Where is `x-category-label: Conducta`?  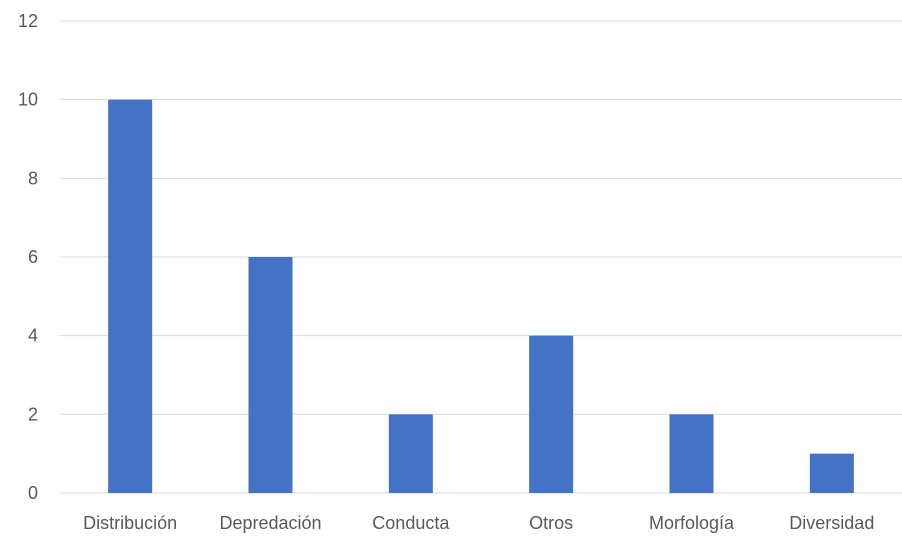
x-category-label: Conducta is located at coordinates (411, 523).